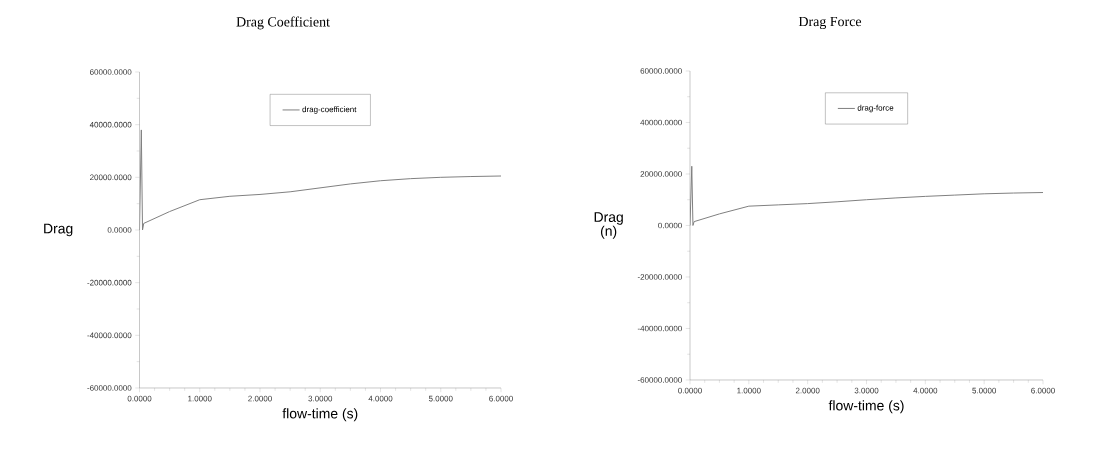 The width and height of the screenshot is (1099, 451). Describe the element at coordinates (58, 230) in the screenshot. I see `y-axis-title: Drag` at that location.